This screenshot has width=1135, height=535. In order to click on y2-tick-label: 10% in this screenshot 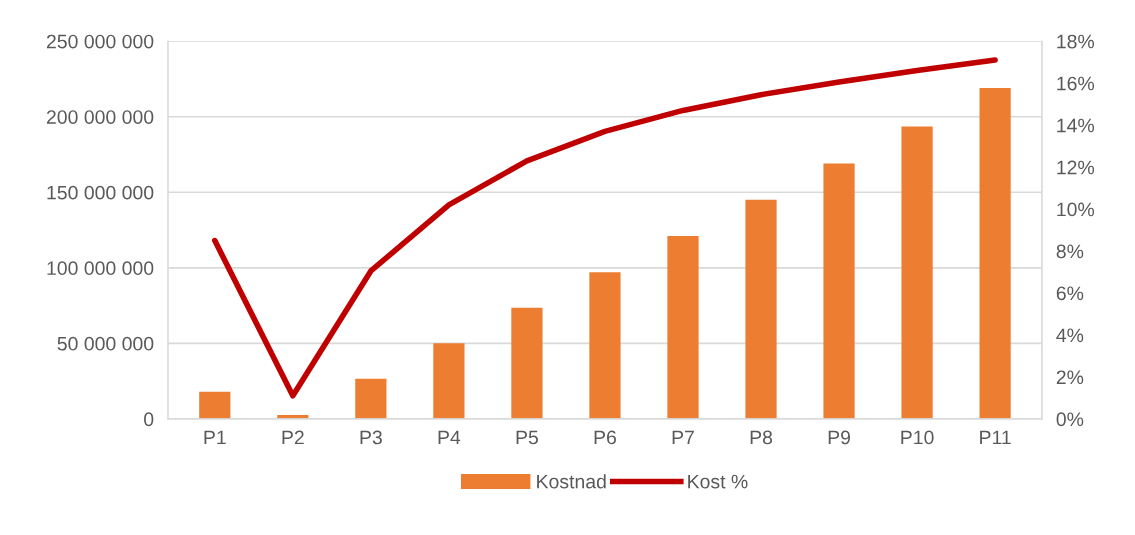, I will do `click(1076, 209)`.